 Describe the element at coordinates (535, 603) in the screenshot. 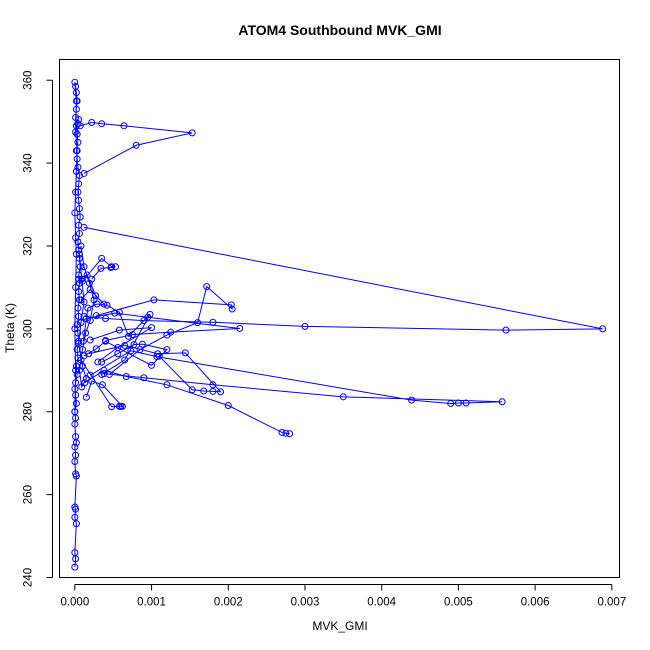

I see `x-tick-label: 0.006` at that location.